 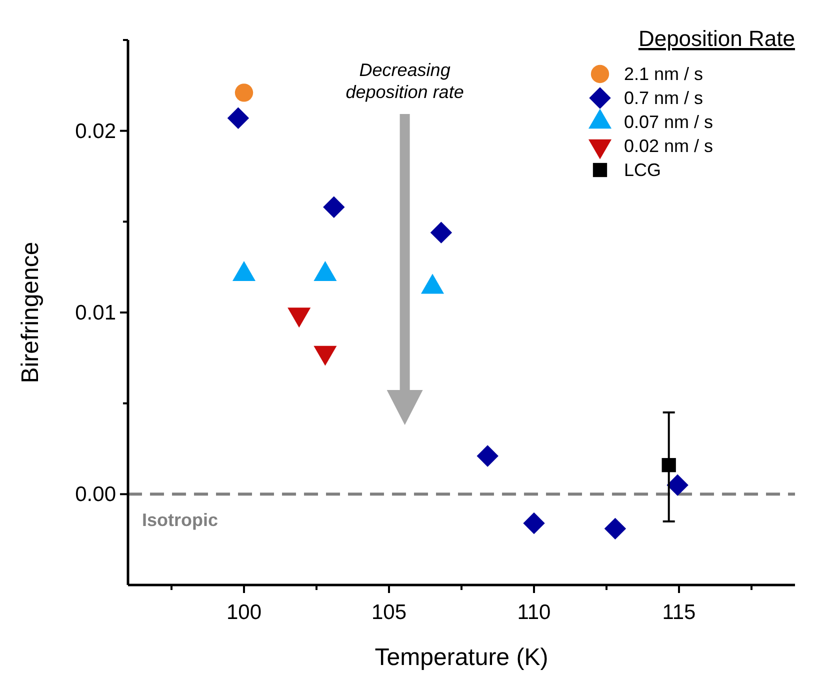 What do you see at coordinates (461, 657) in the screenshot?
I see `x-axis-title: Temperature (K)` at bounding box center [461, 657].